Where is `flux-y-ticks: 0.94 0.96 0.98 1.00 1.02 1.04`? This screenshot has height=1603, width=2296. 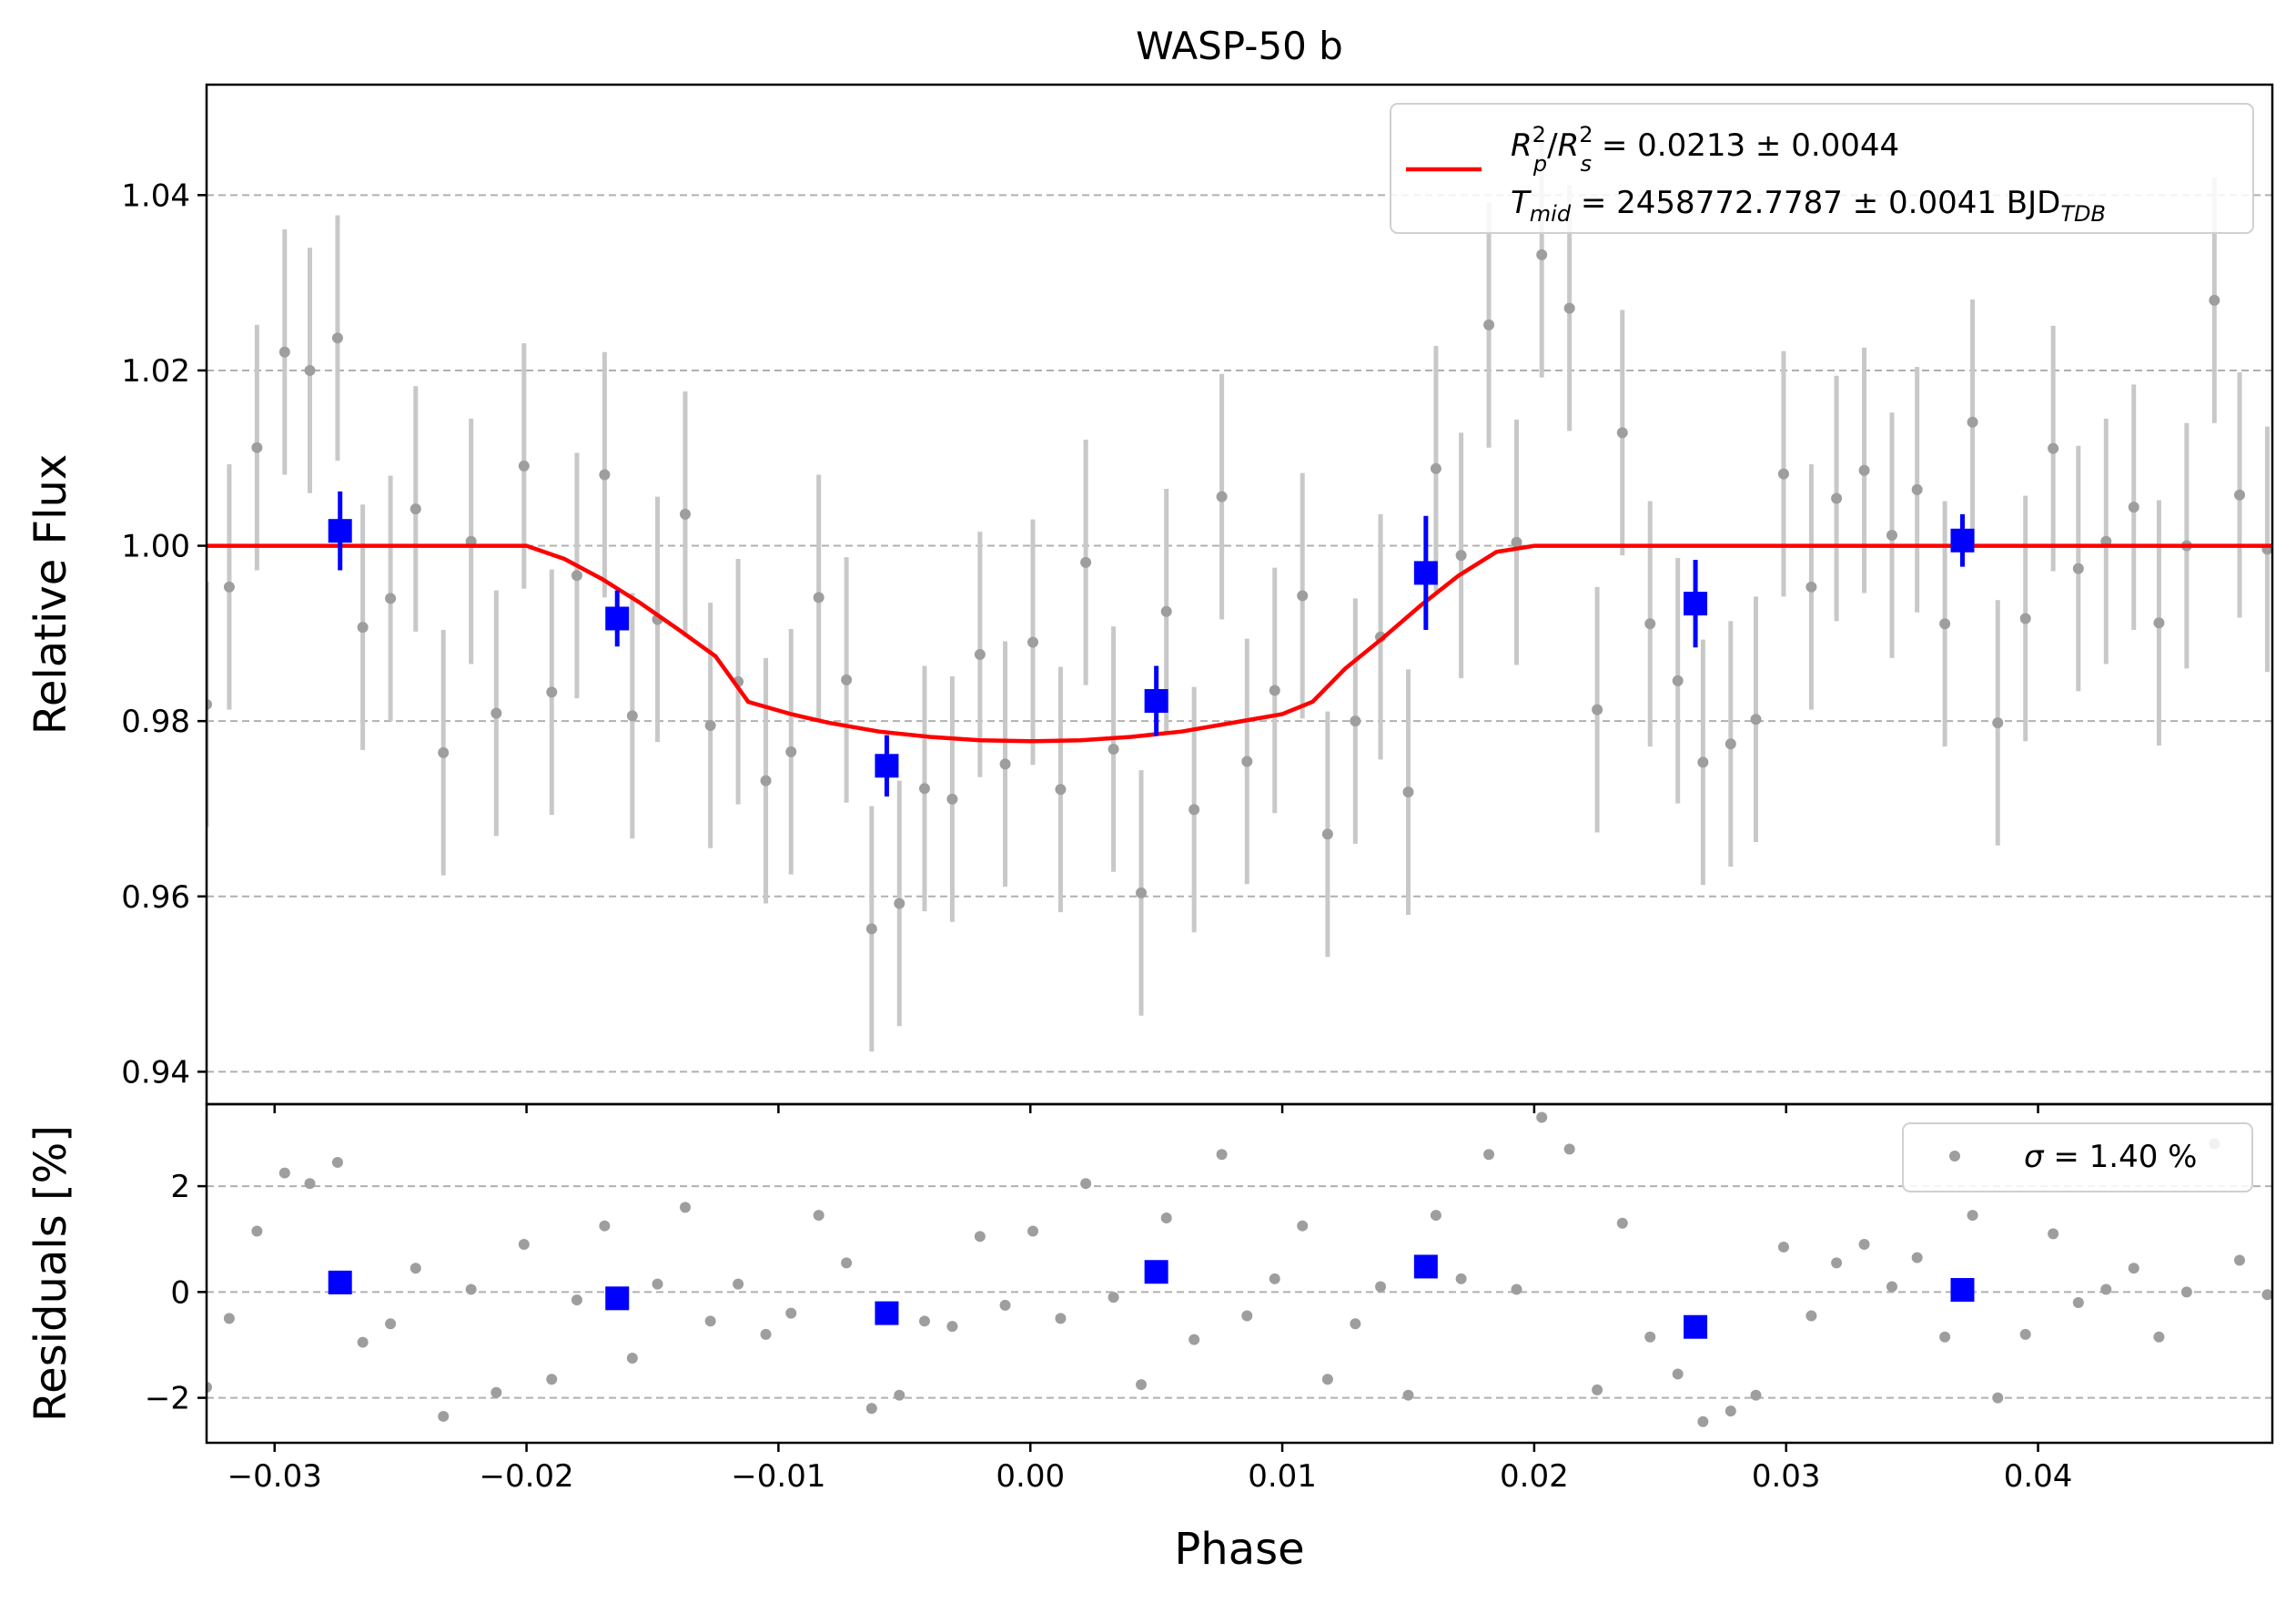
flux-y-ticks: 0.94 0.96 0.98 1.00 1.02 1.04 is located at coordinates (164, 634).